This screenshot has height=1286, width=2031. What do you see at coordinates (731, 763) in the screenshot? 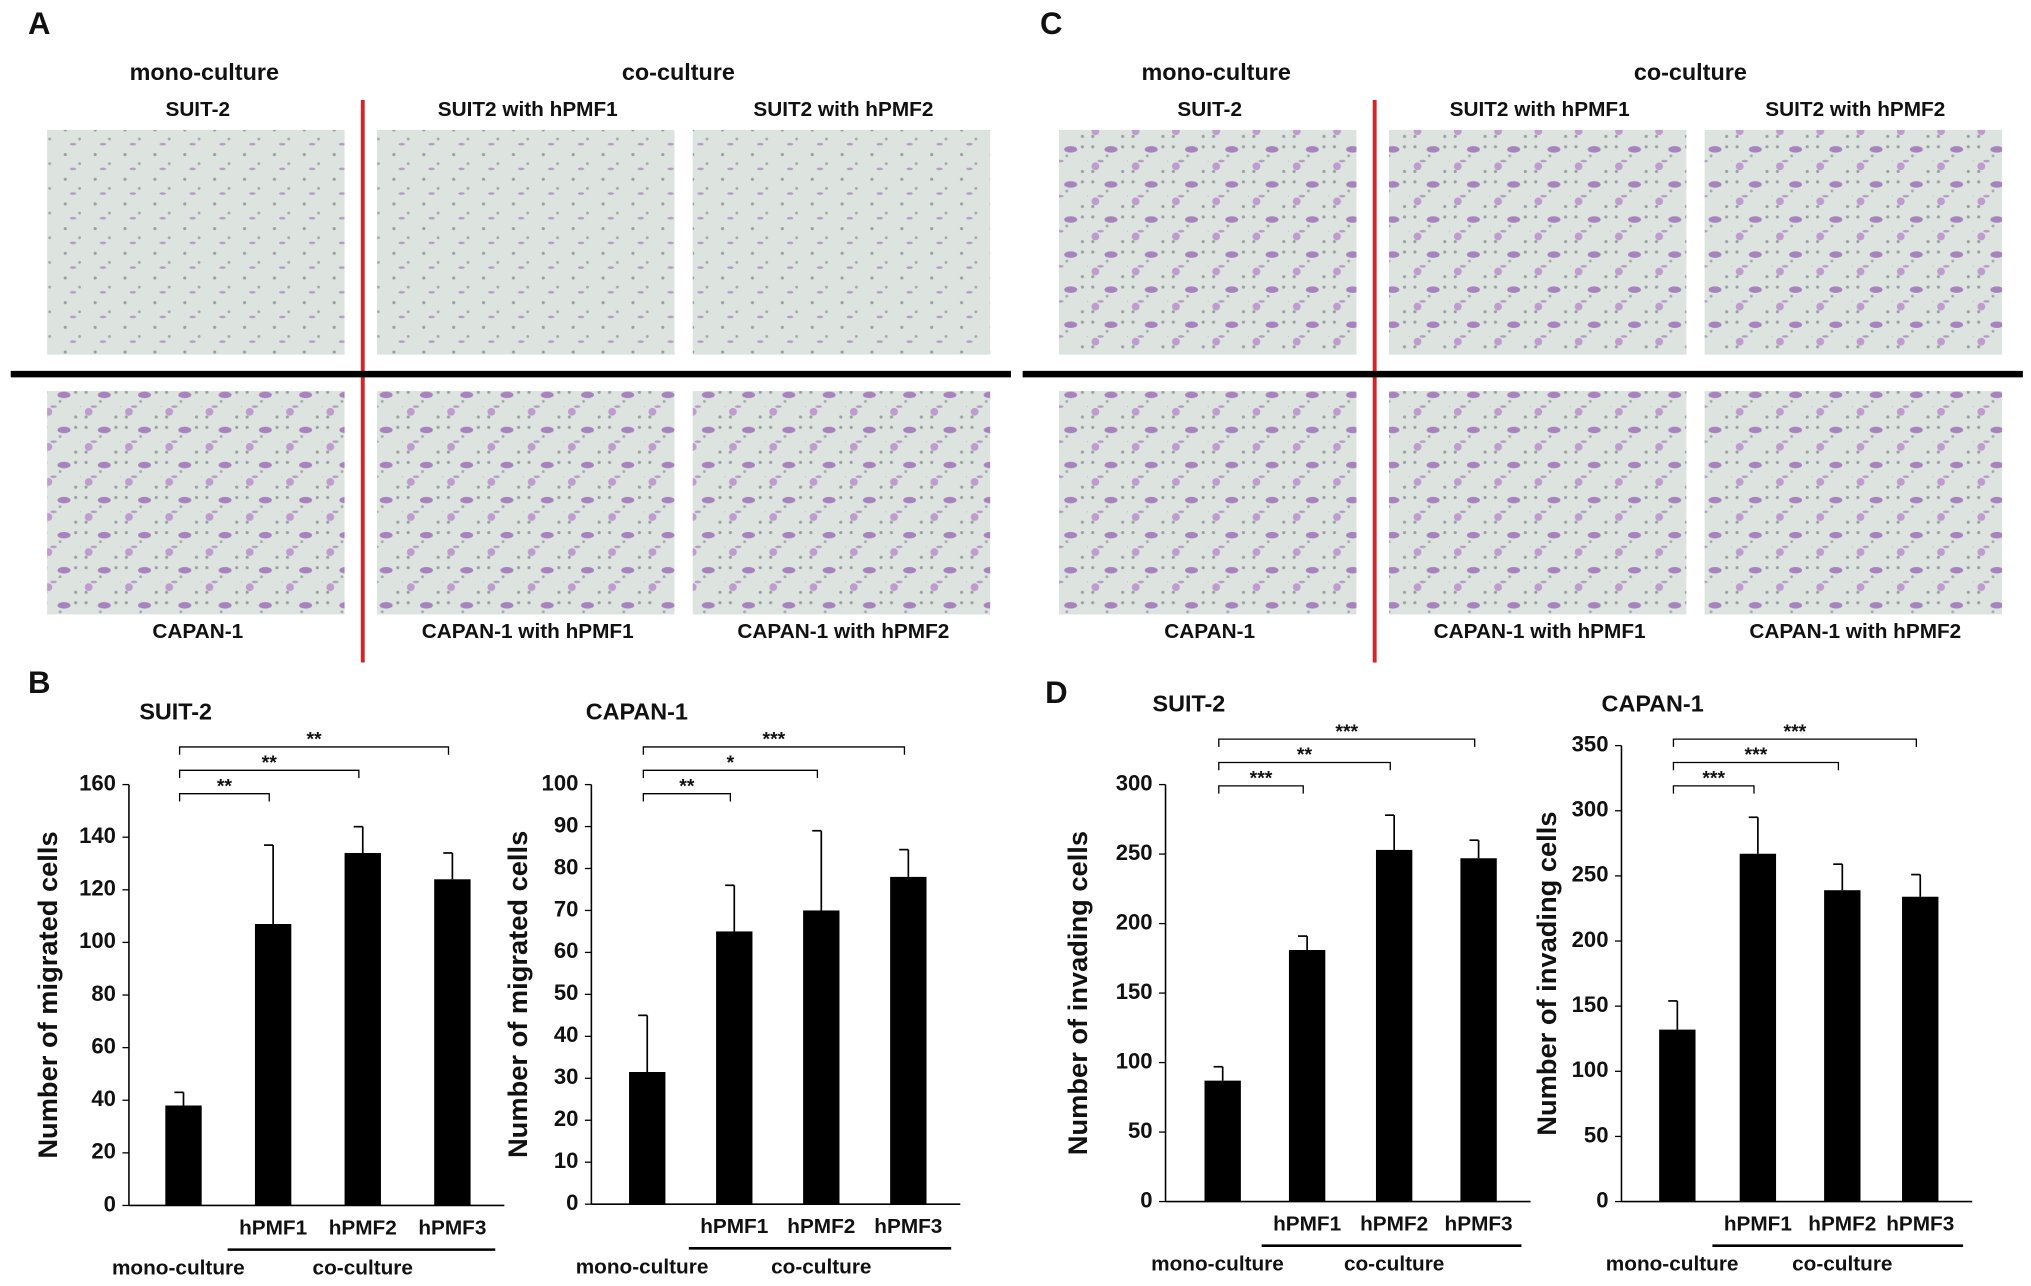
I see `significance-label: *` at bounding box center [731, 763].